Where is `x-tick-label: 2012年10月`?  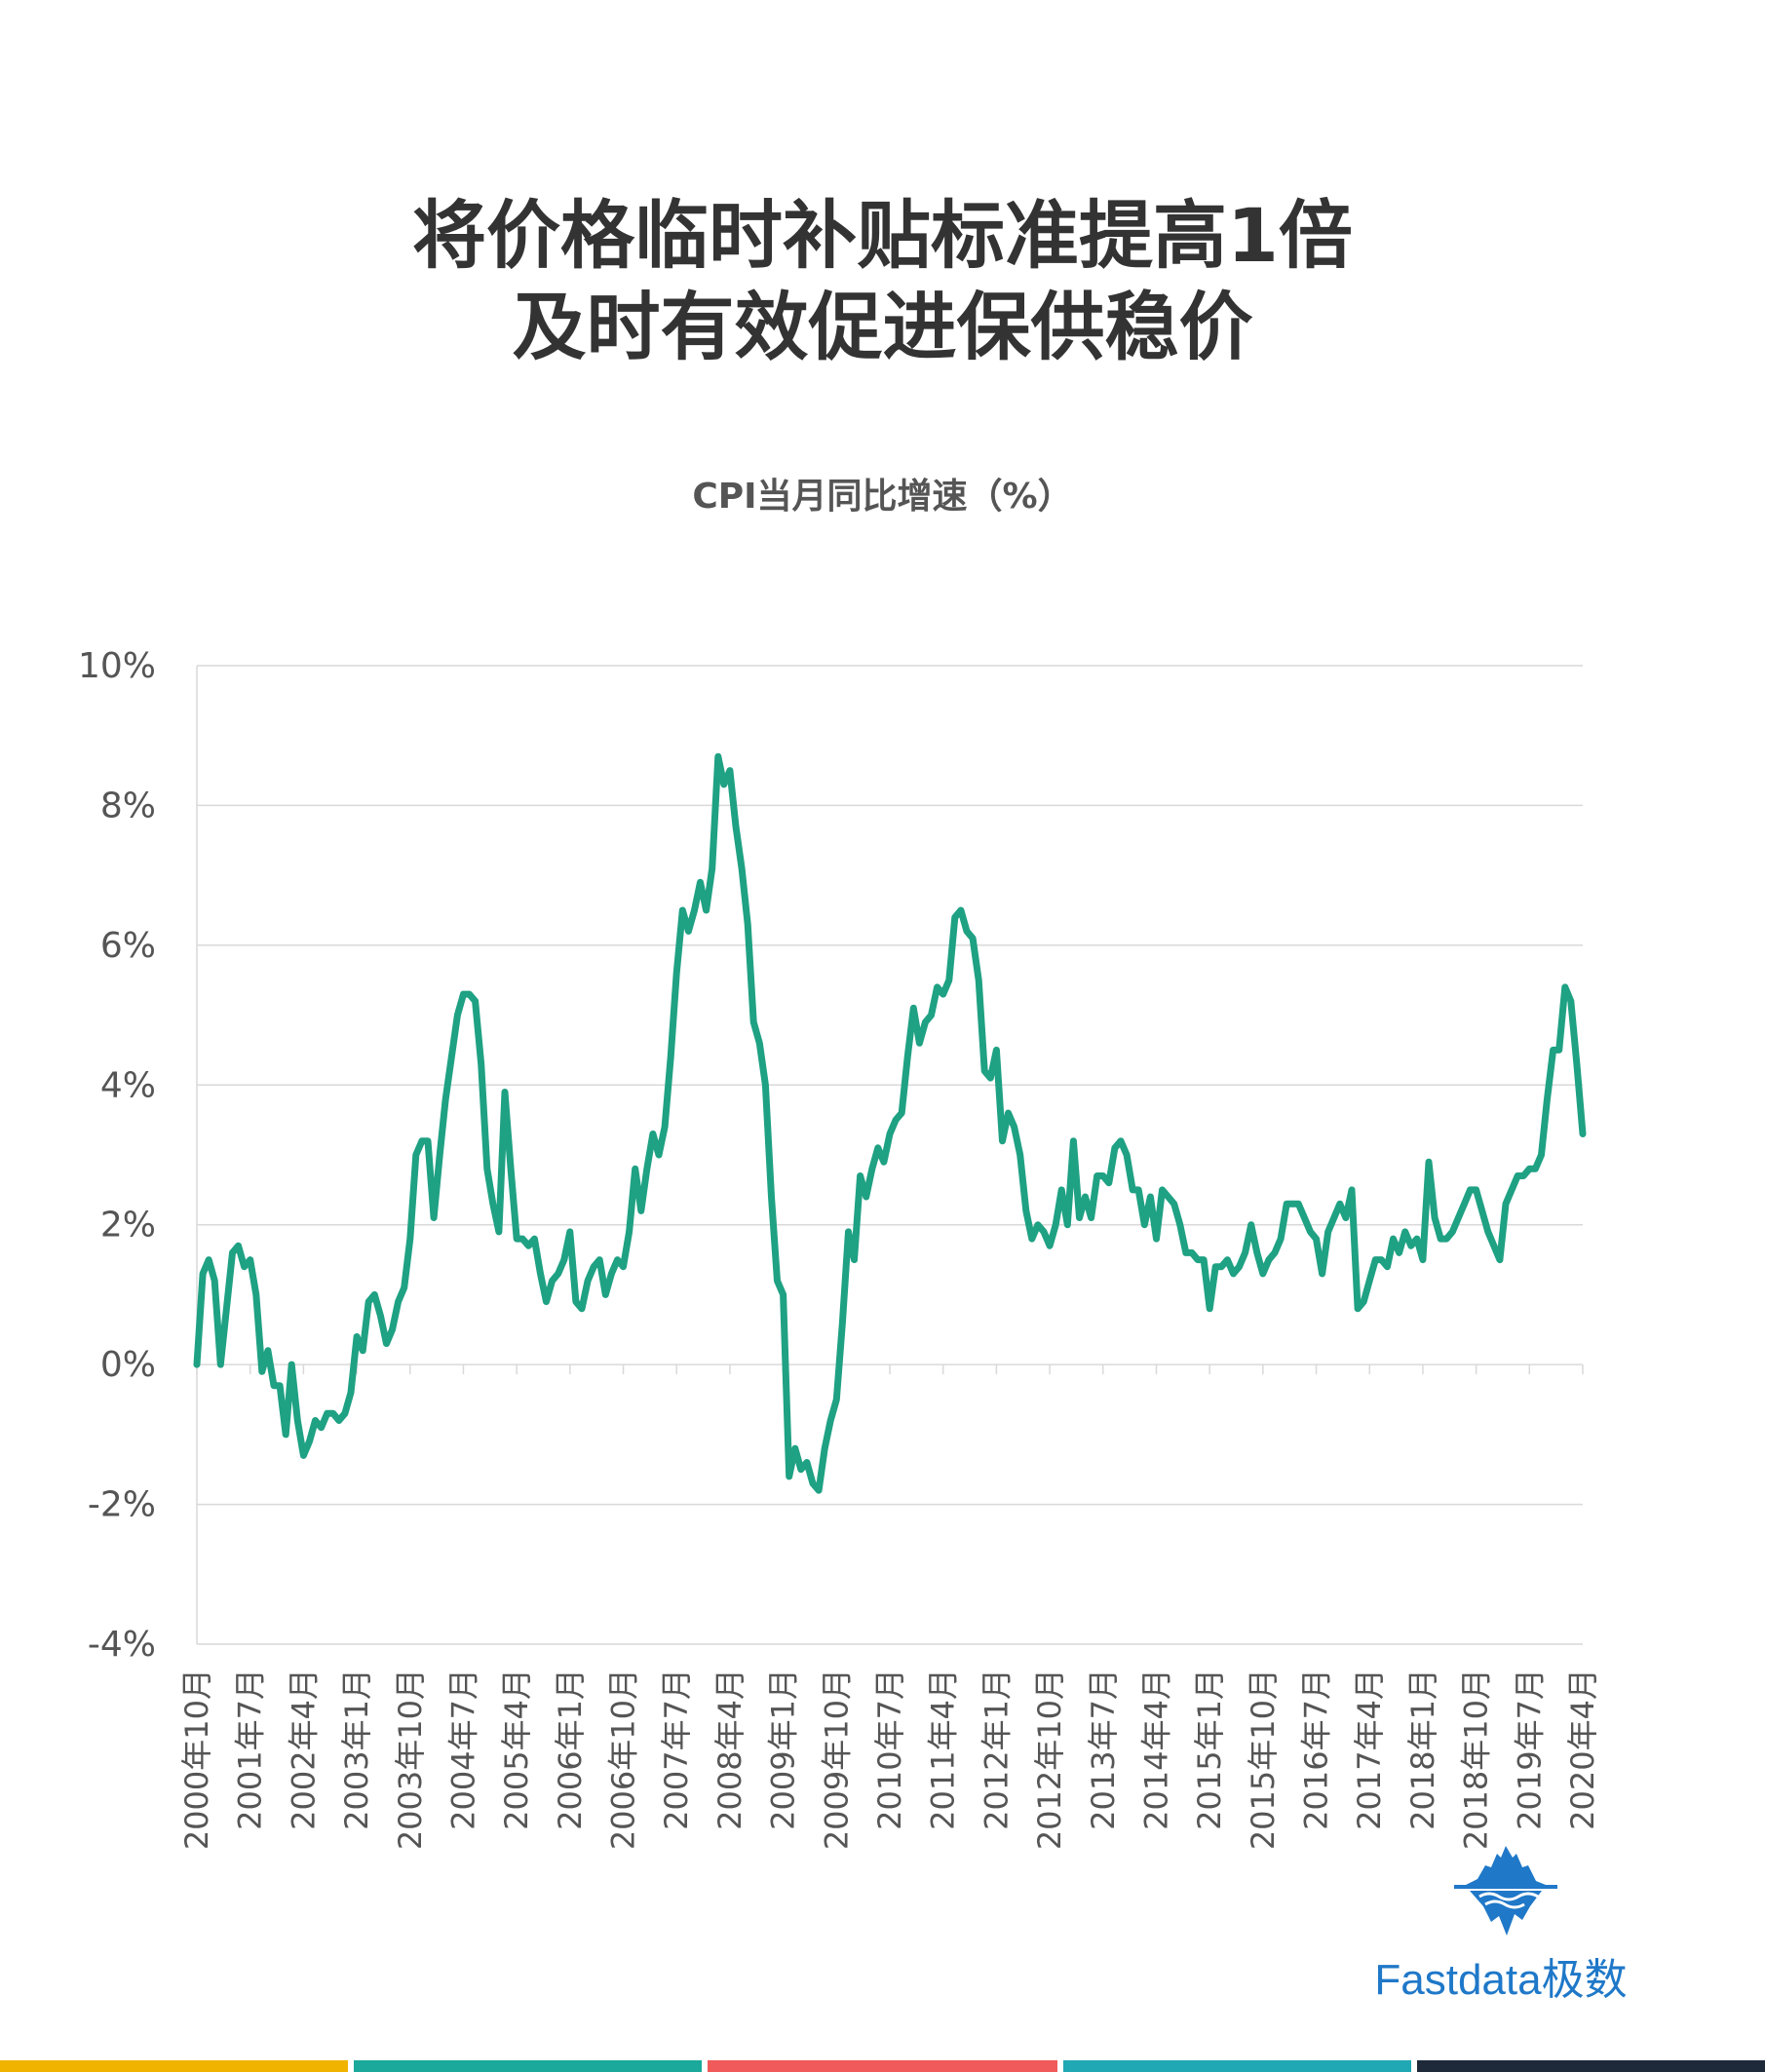
x-tick-label: 2012年10月 is located at coordinates (1049, 1759).